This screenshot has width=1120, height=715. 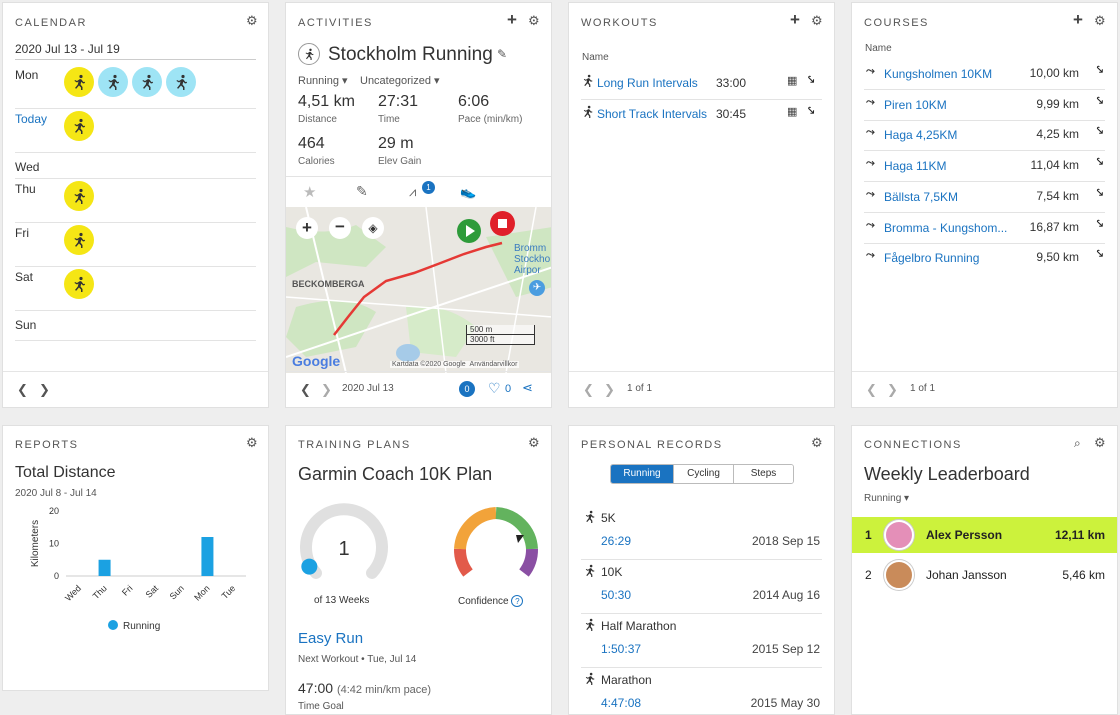 I want to click on leader-name: Johan Jansson, so click(x=966, y=575).